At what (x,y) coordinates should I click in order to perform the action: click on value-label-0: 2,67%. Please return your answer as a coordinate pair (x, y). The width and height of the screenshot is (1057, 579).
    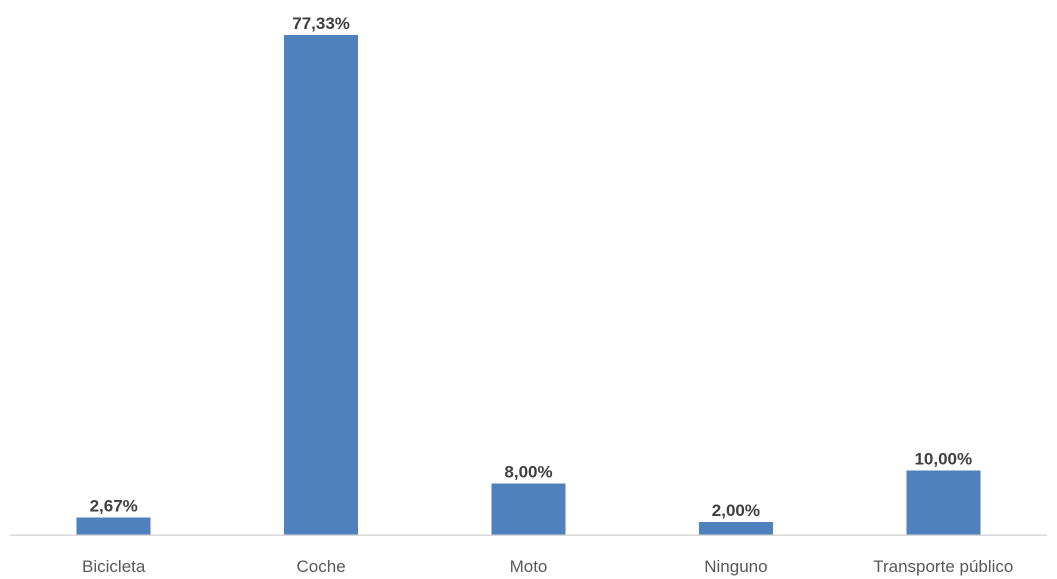
    Looking at the image, I should click on (114, 506).